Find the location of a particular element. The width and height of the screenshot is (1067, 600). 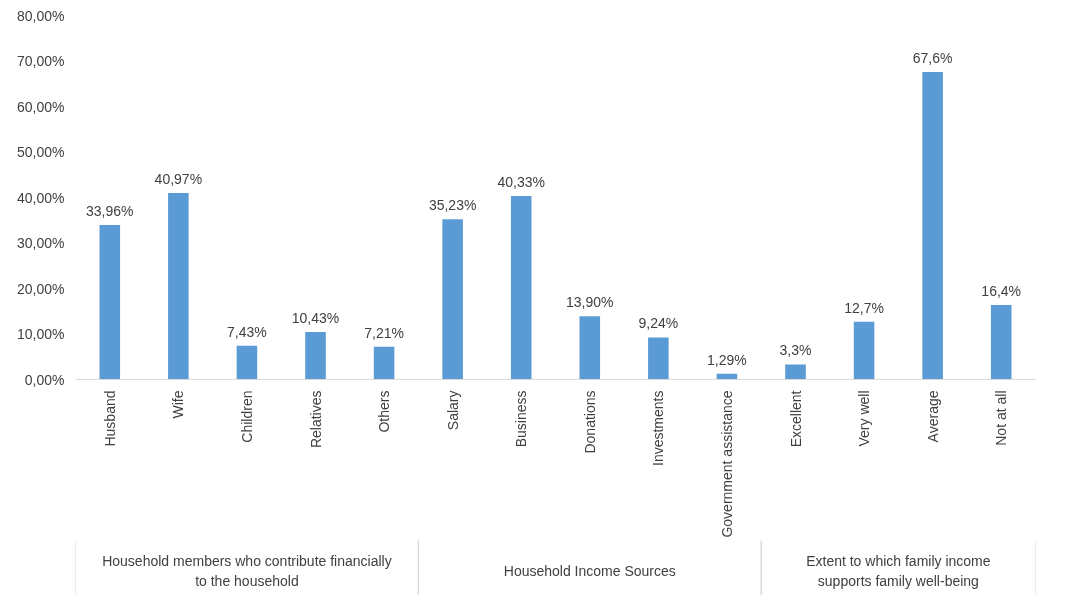

x-tick-label: Husband is located at coordinates (109, 418).